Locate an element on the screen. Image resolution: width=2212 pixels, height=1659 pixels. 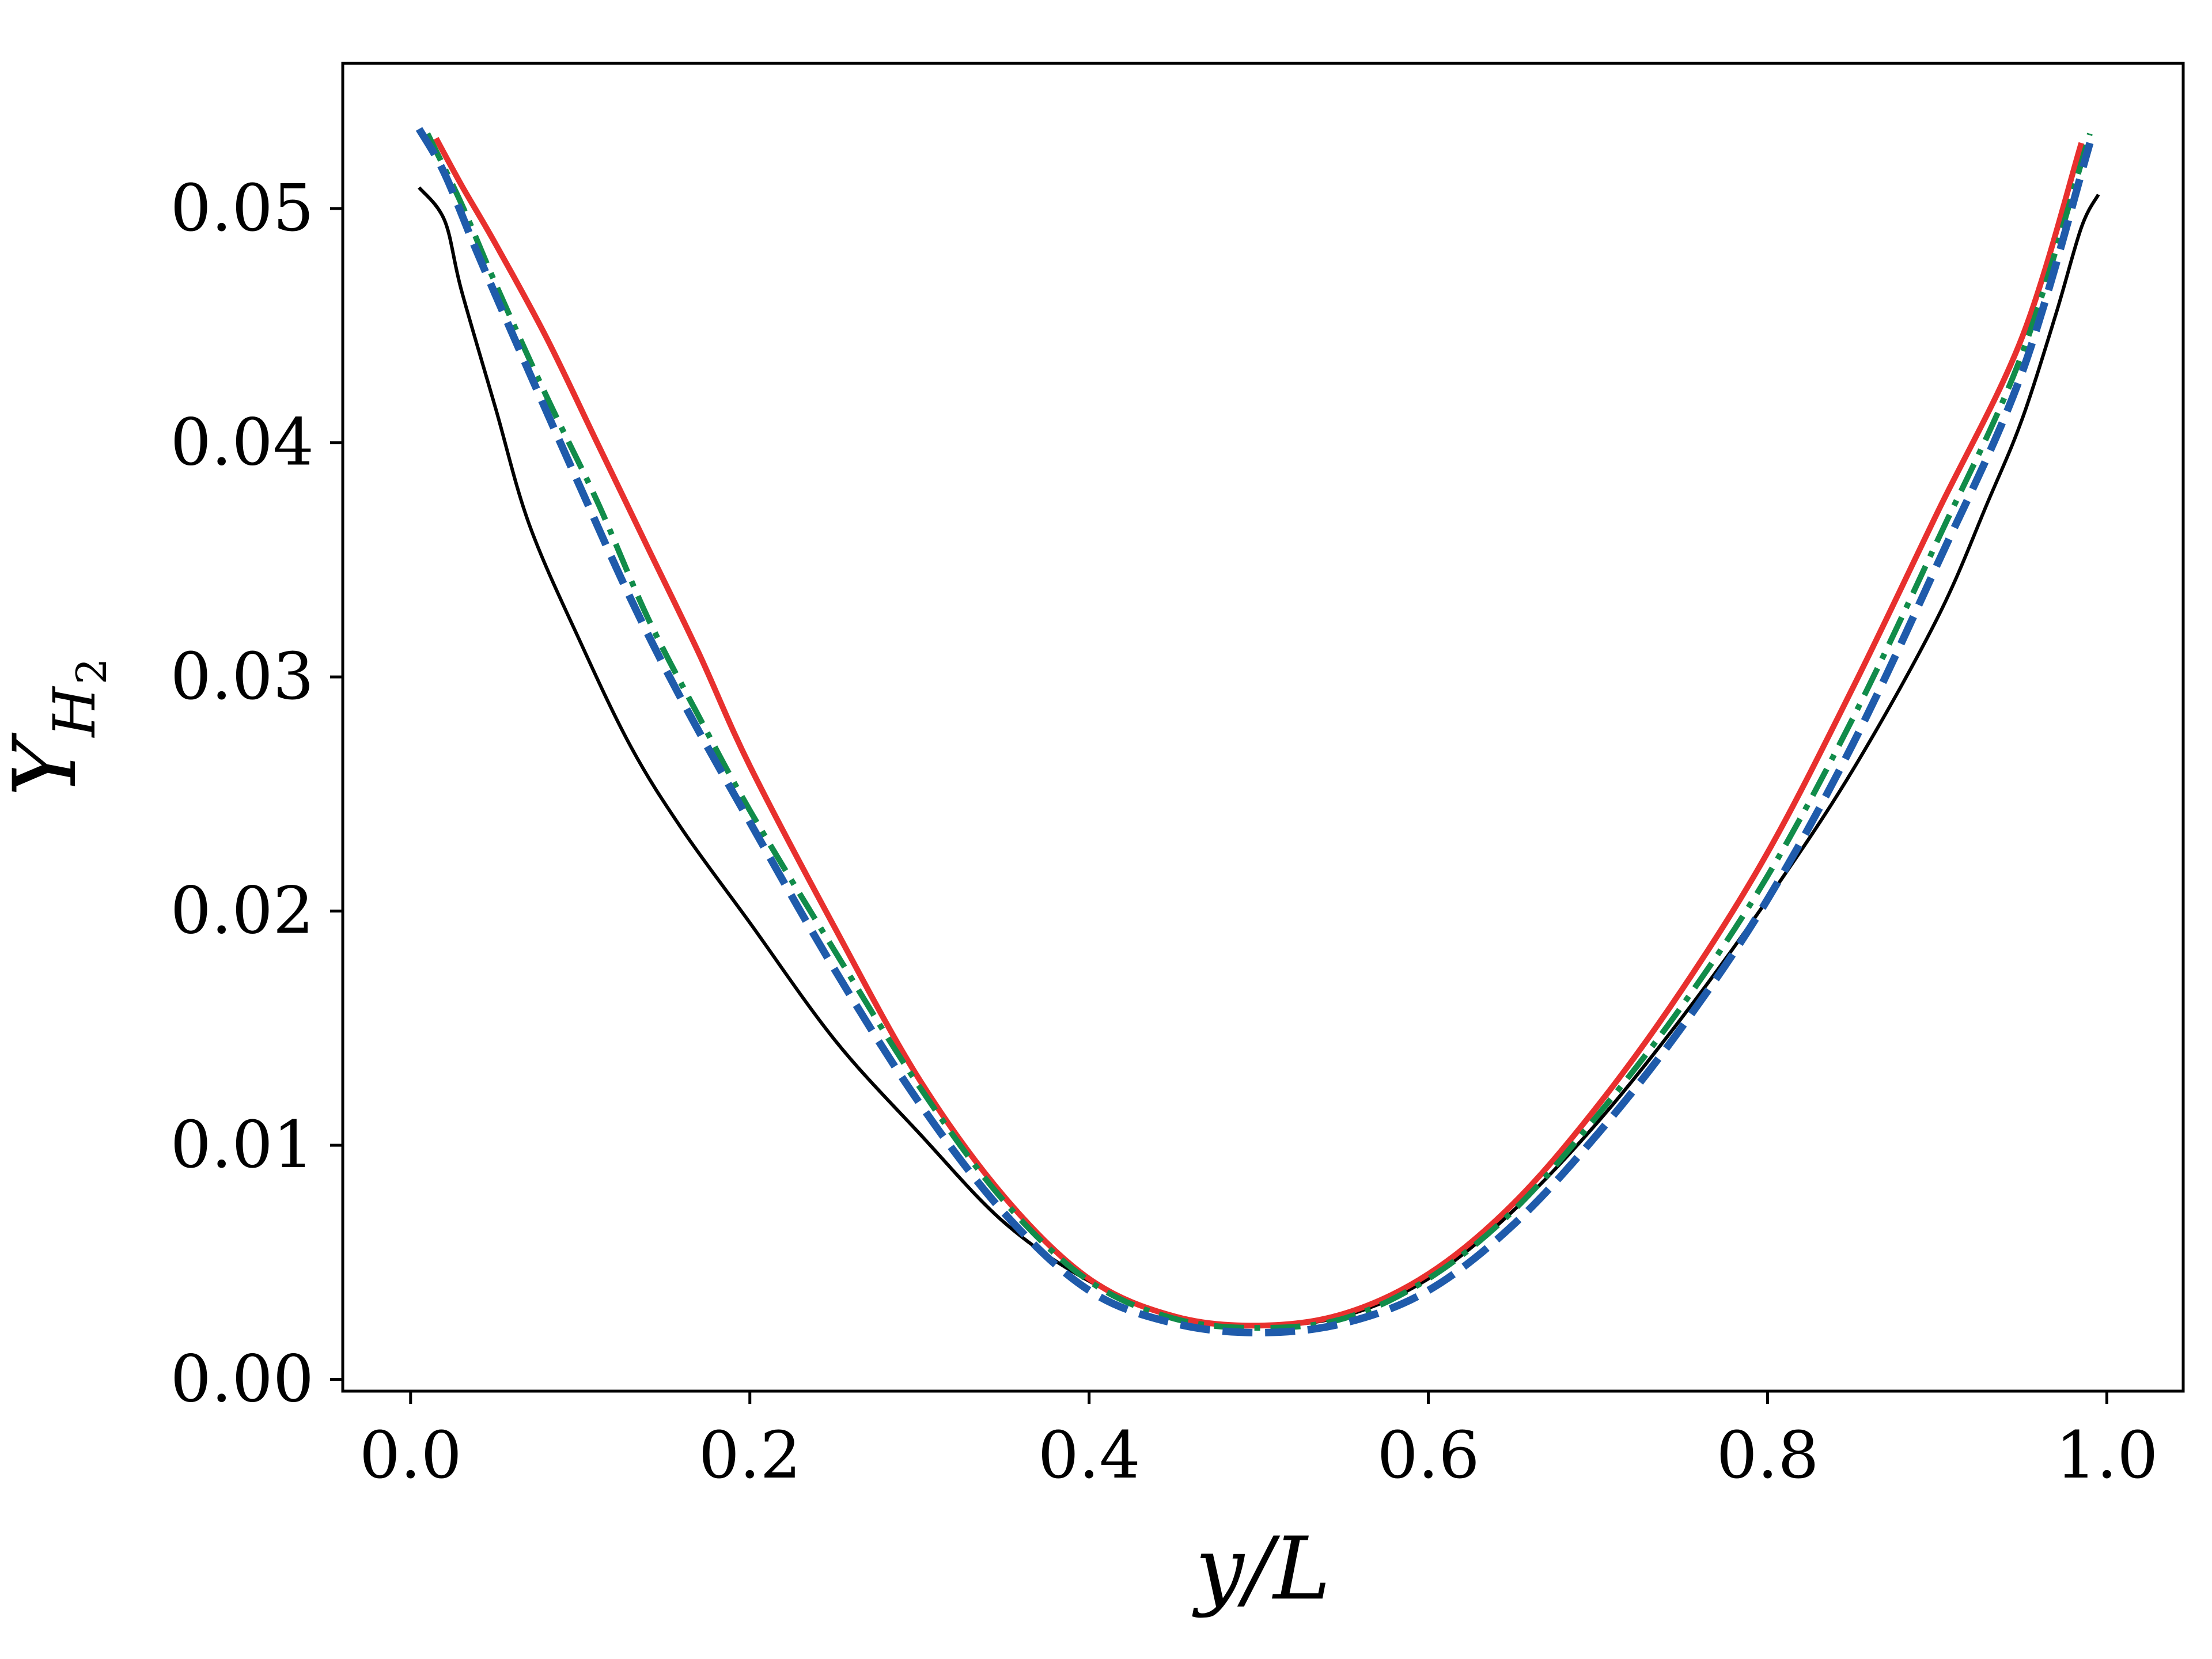
y-axis-label-subsub: 2 is located at coordinates (91, 671).